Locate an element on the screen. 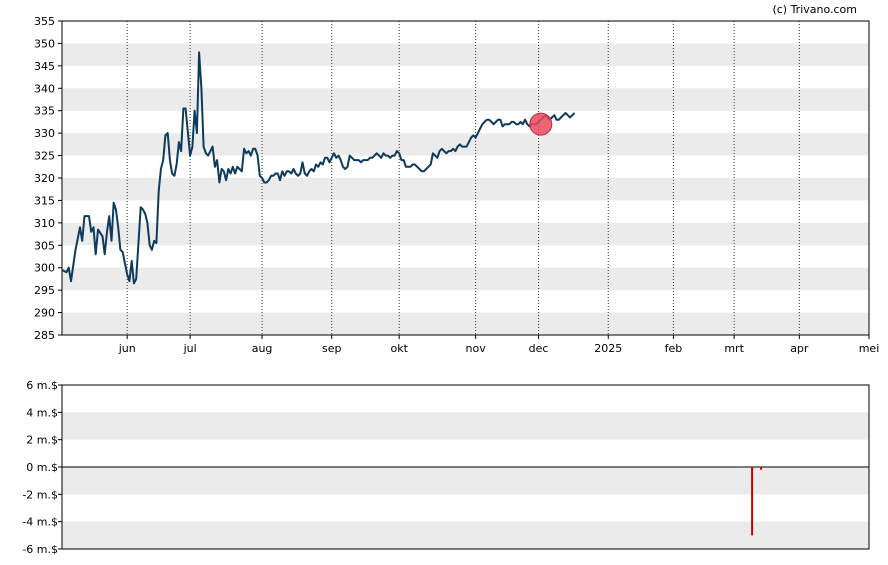  y-tick-label: 355 is located at coordinates (44, 21).